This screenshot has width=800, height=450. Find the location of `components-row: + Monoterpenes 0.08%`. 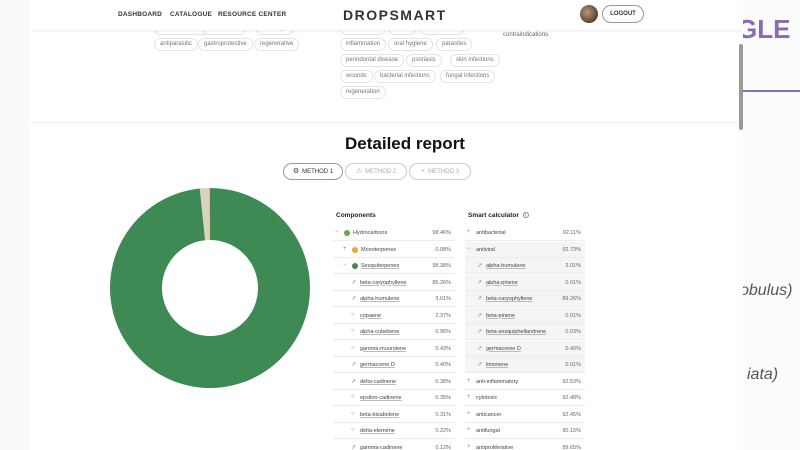

components-row: + Monoterpenes 0.08% is located at coordinates (394, 250).